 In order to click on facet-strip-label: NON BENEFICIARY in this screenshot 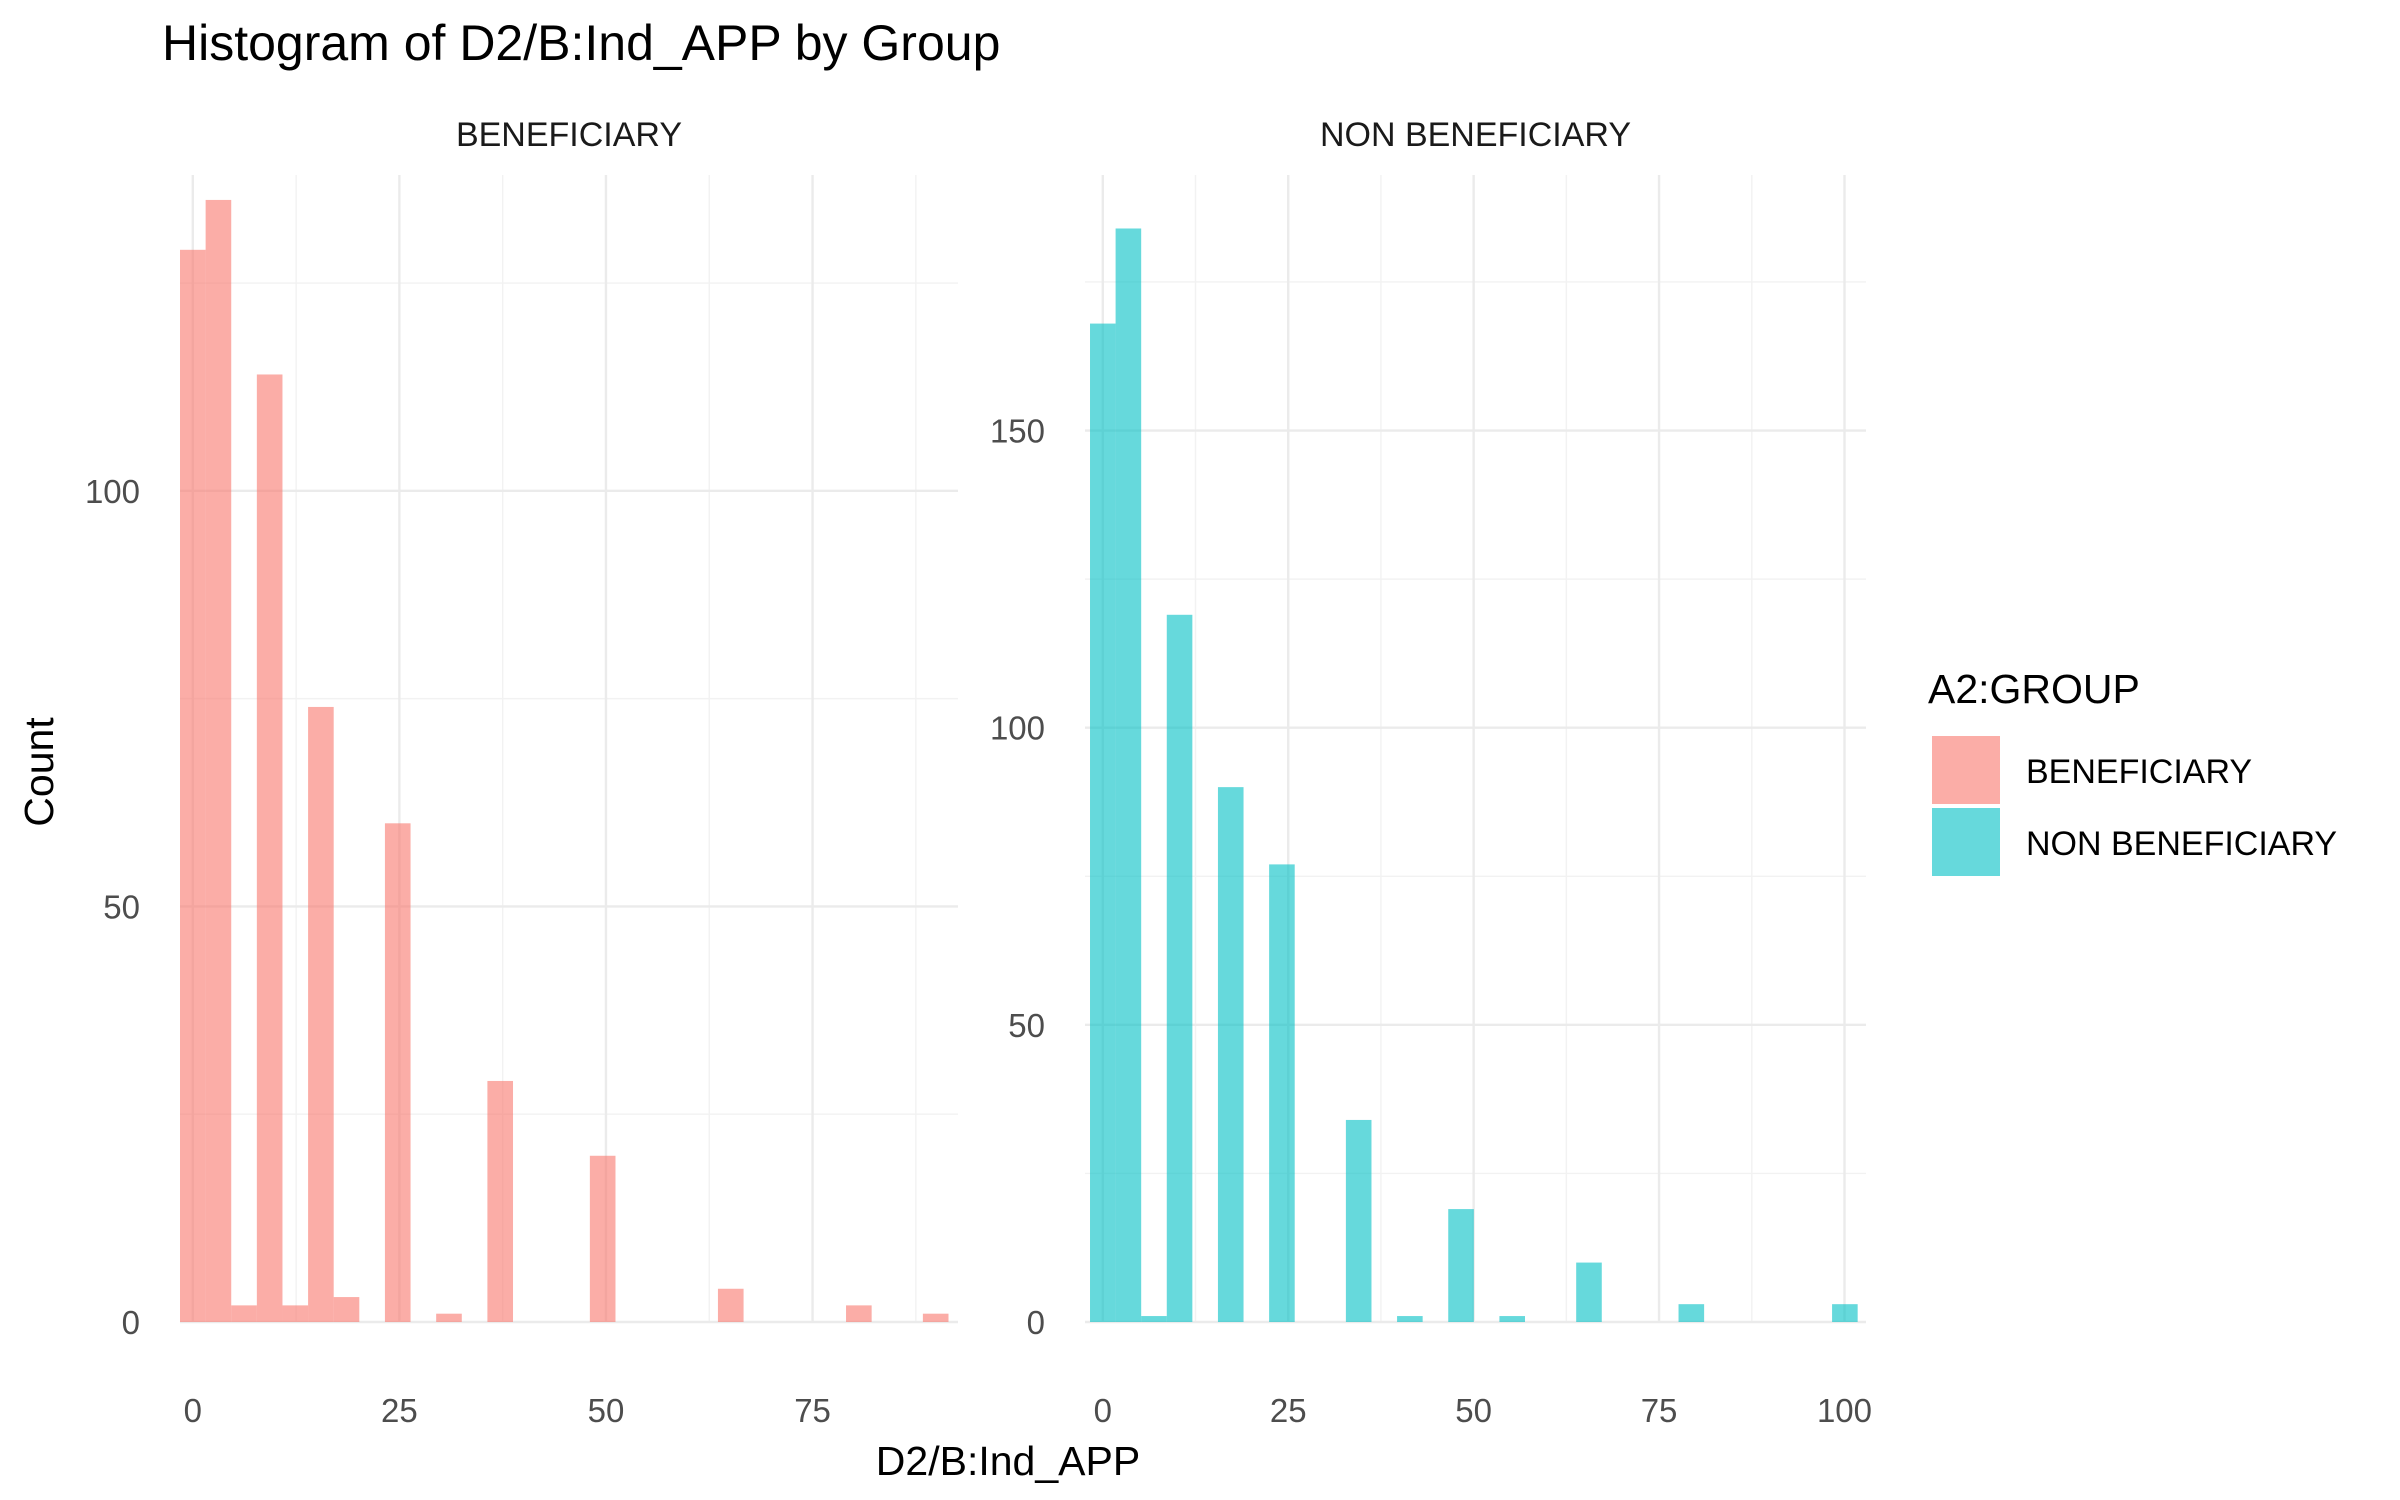, I will do `click(1475, 135)`.